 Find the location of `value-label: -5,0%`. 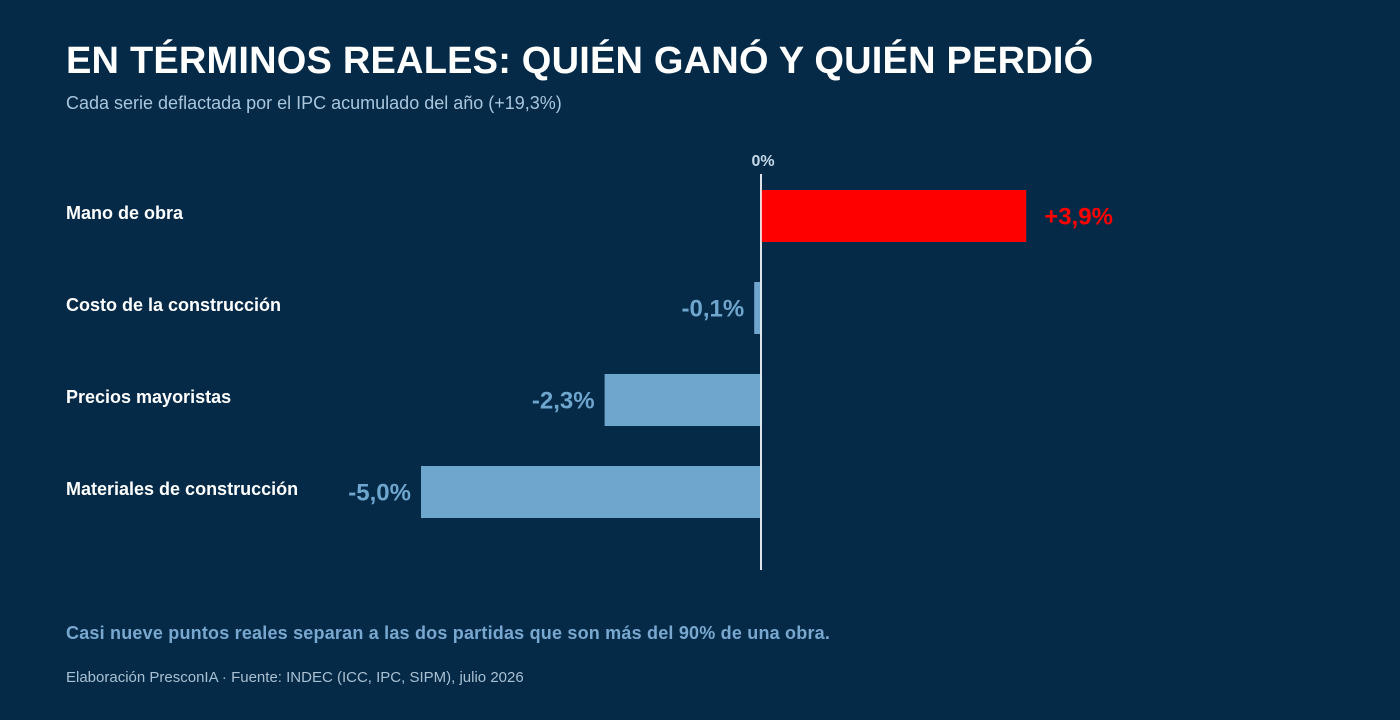

value-label: -5,0% is located at coordinates (379, 492).